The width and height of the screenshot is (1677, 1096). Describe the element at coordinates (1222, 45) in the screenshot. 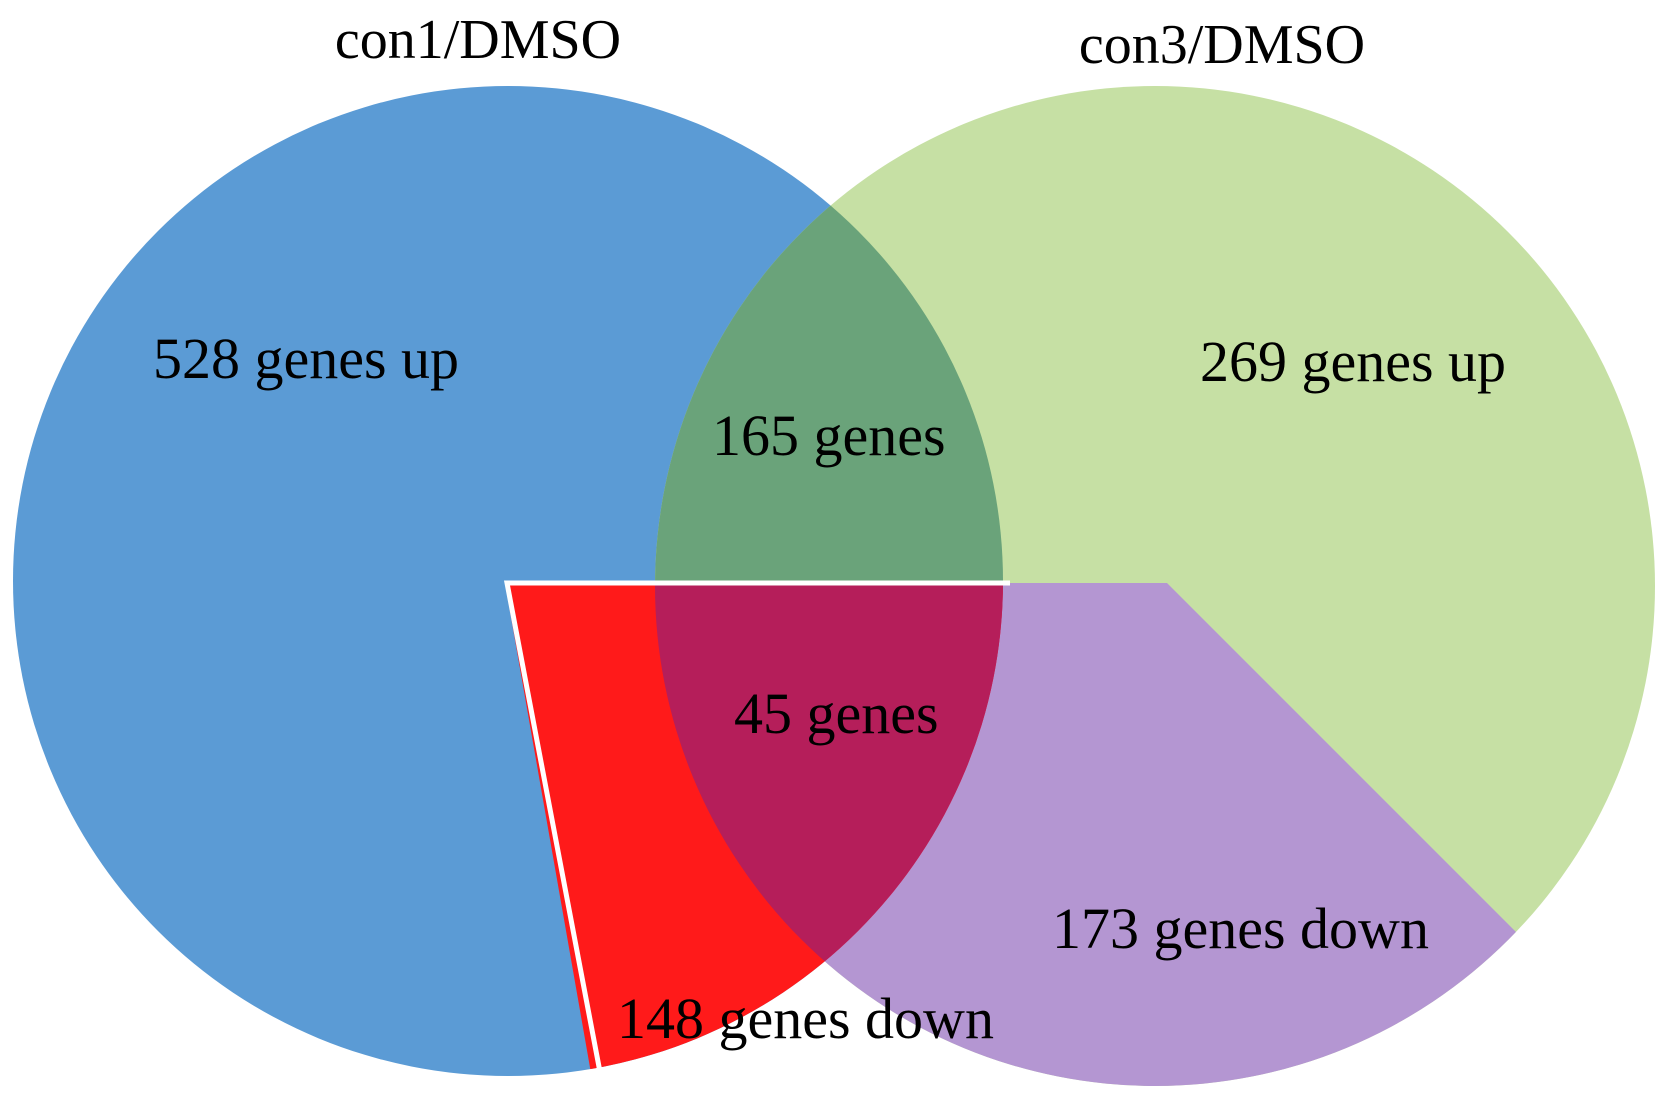

I see `con3-title: con3/DMSO` at that location.